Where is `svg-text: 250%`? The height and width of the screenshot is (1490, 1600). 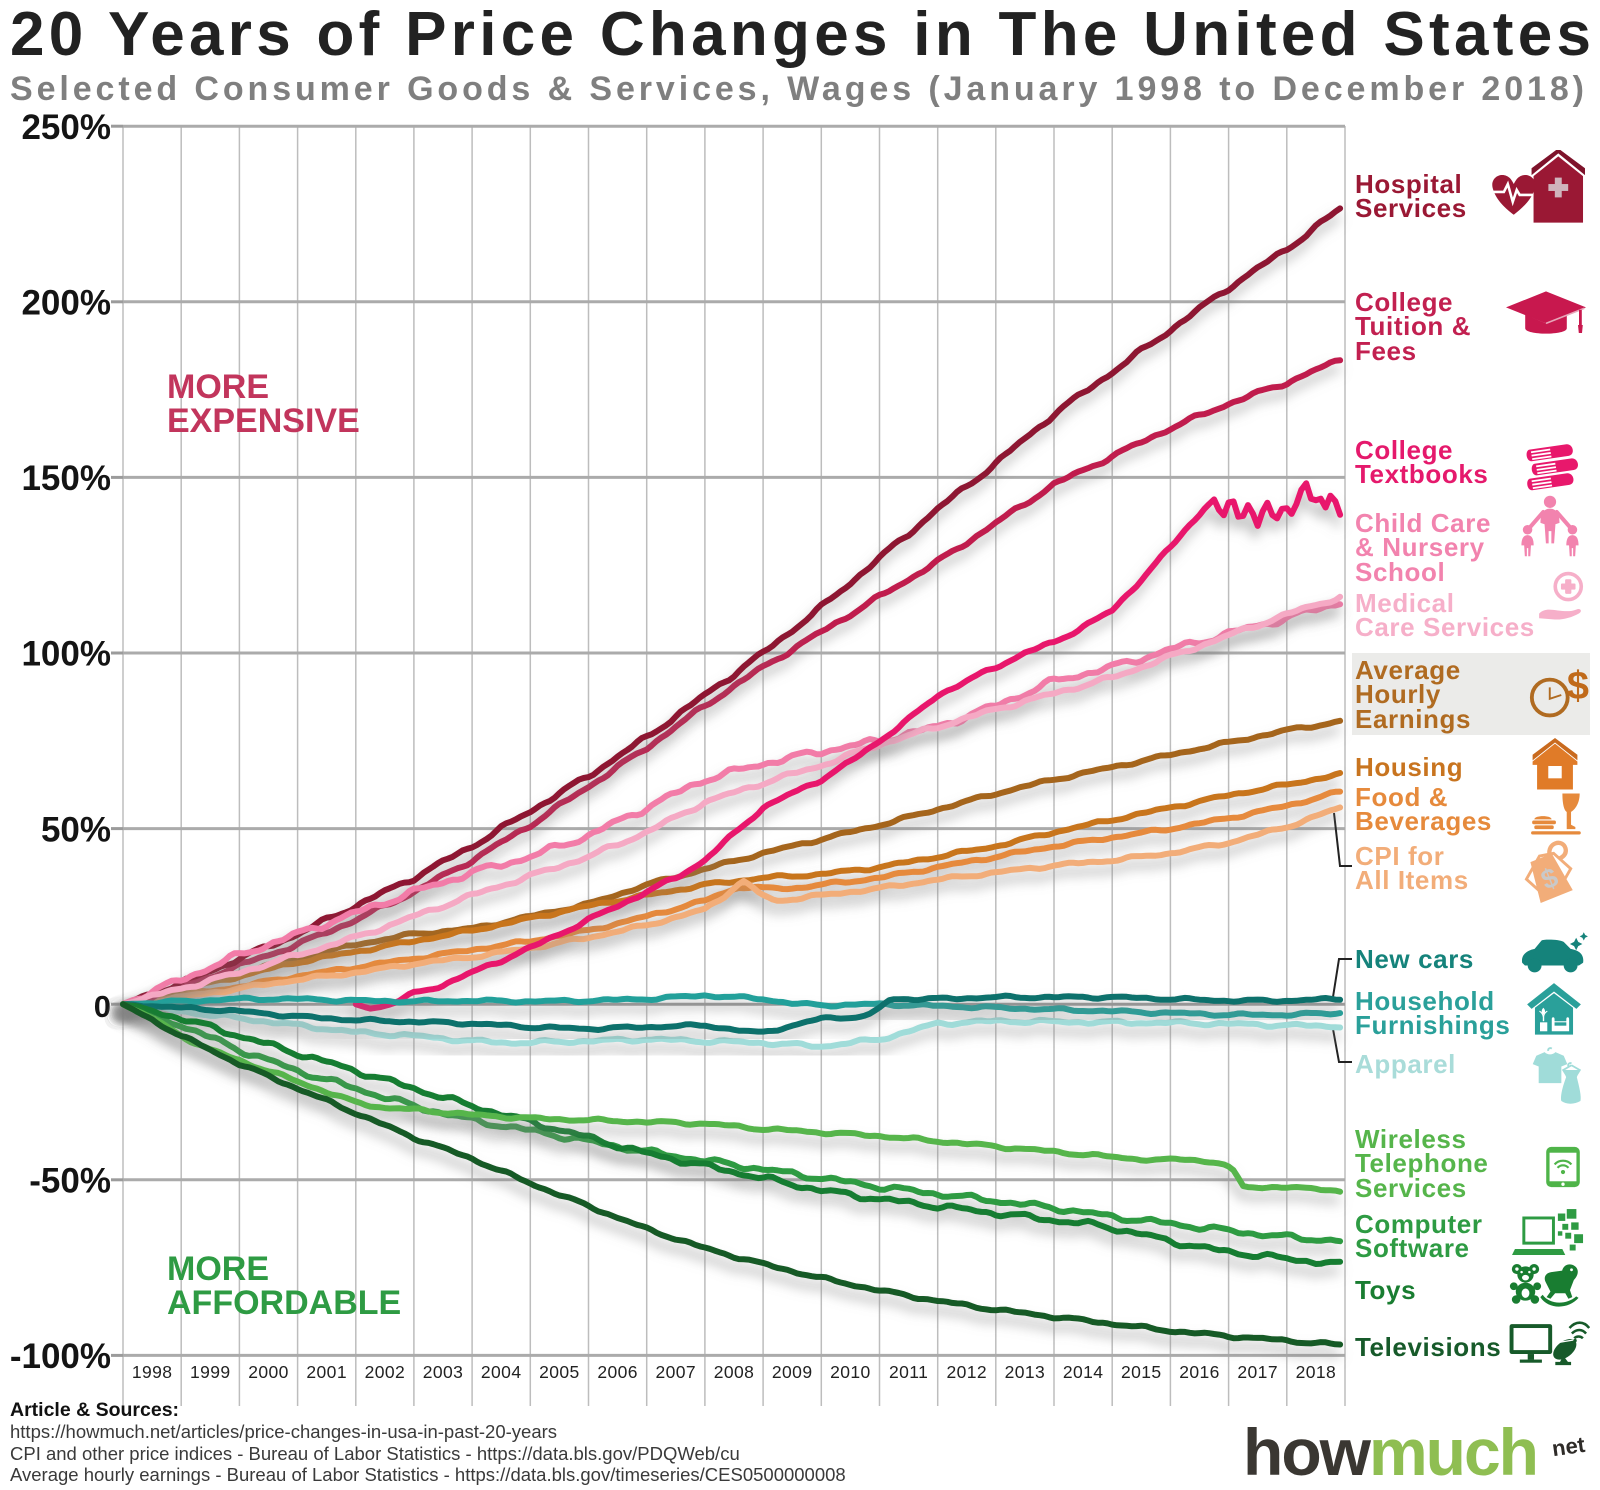
svg-text: 250% is located at coordinates (66, 127).